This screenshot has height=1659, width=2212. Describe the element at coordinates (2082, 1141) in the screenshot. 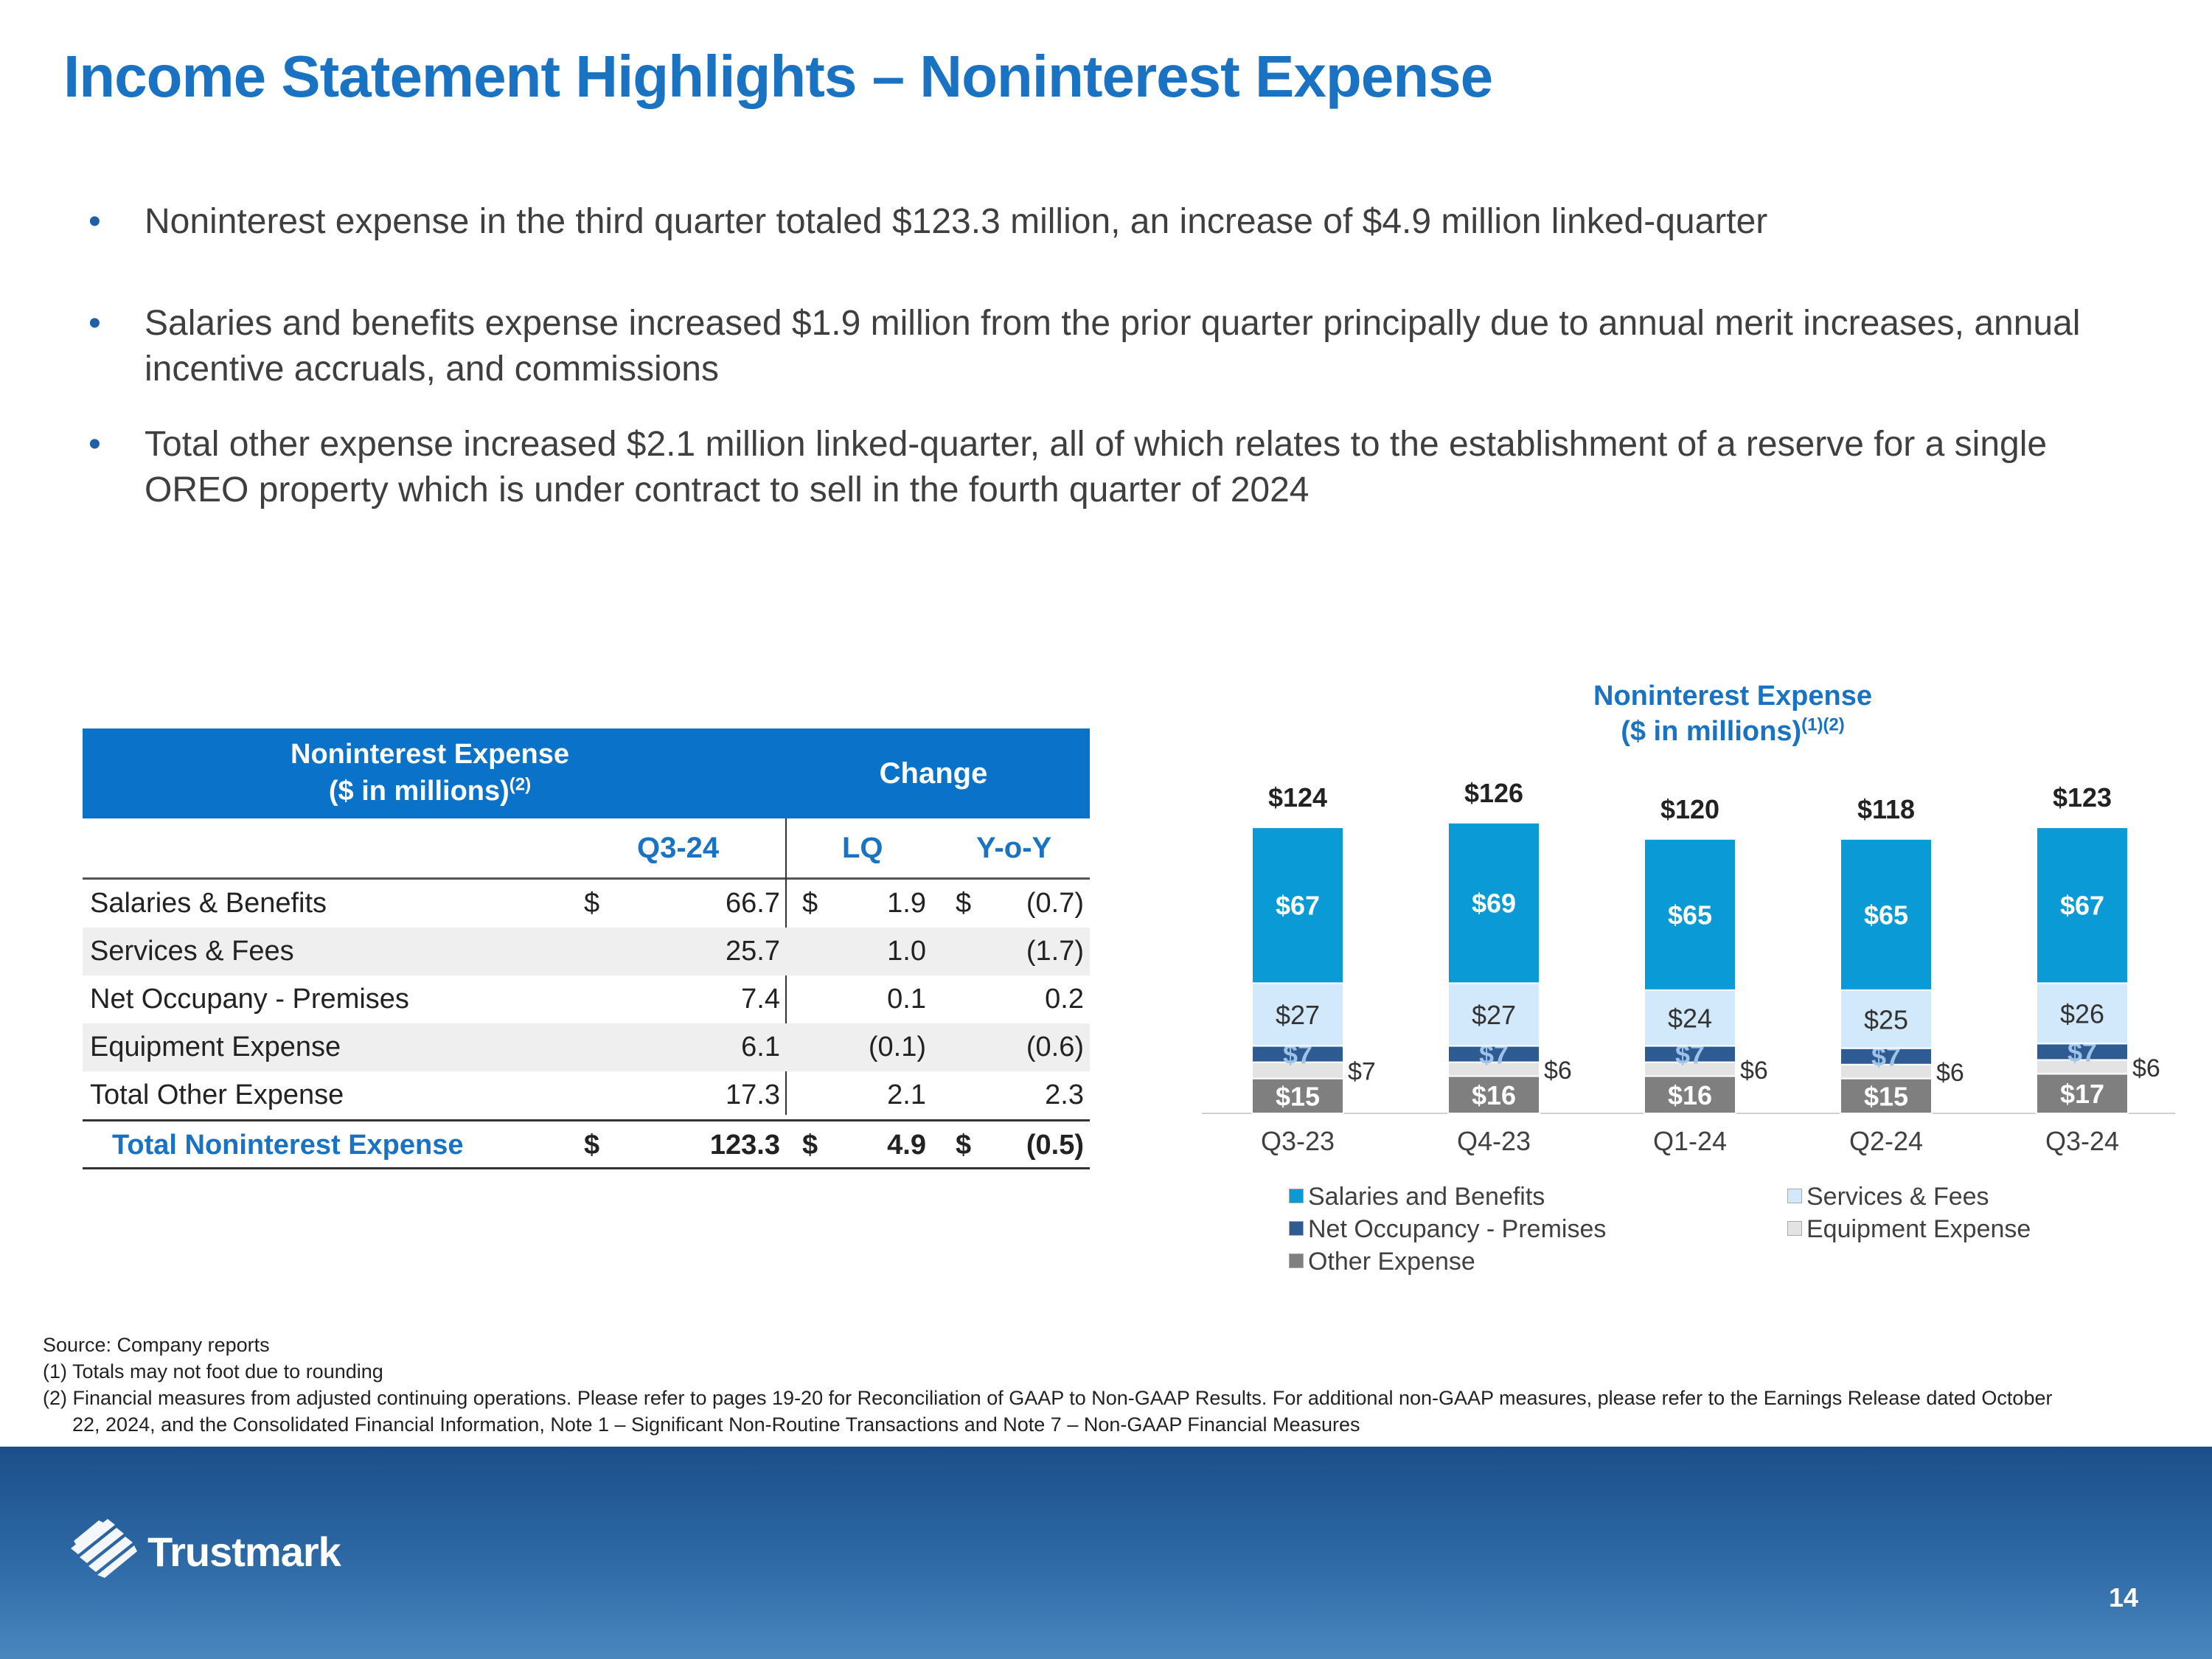

I see `x-tick-label: Q3-24` at that location.